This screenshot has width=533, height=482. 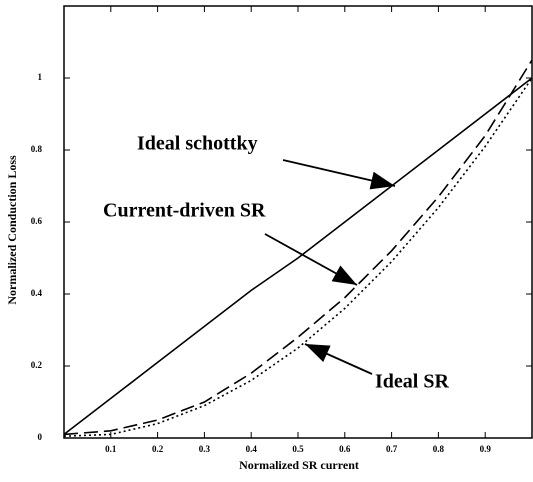 I want to click on y-tick-label: 0.4, so click(x=37, y=293).